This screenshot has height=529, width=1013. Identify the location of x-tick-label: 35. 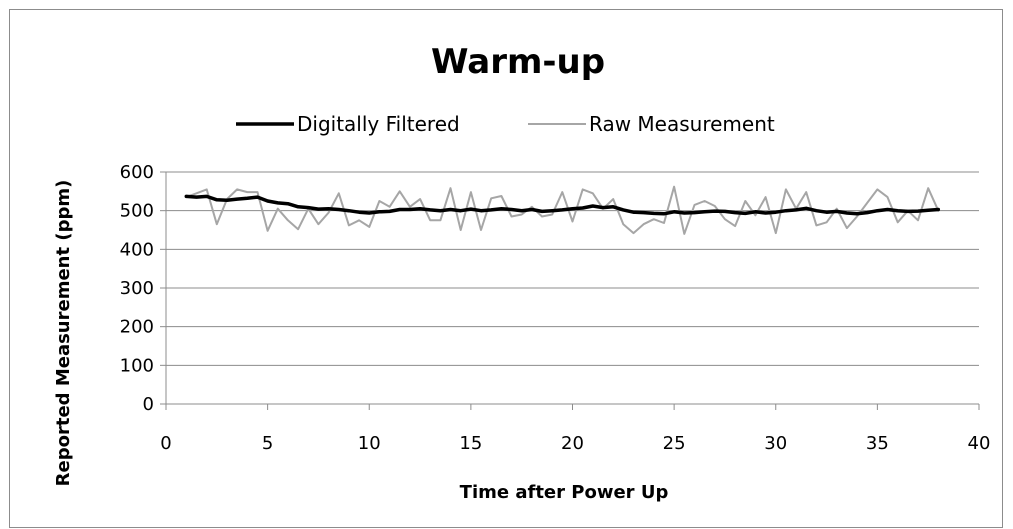
(877, 443).